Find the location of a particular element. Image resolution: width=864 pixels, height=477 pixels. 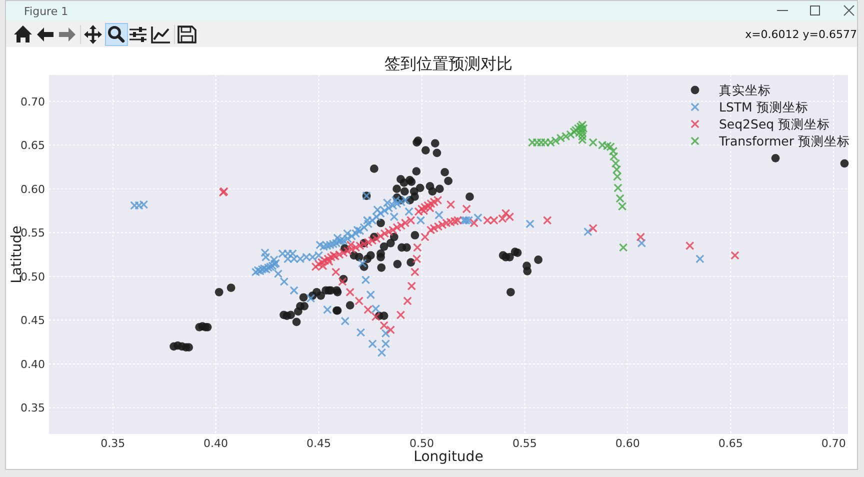

legend-label: 真实坐标 is located at coordinates (745, 90).